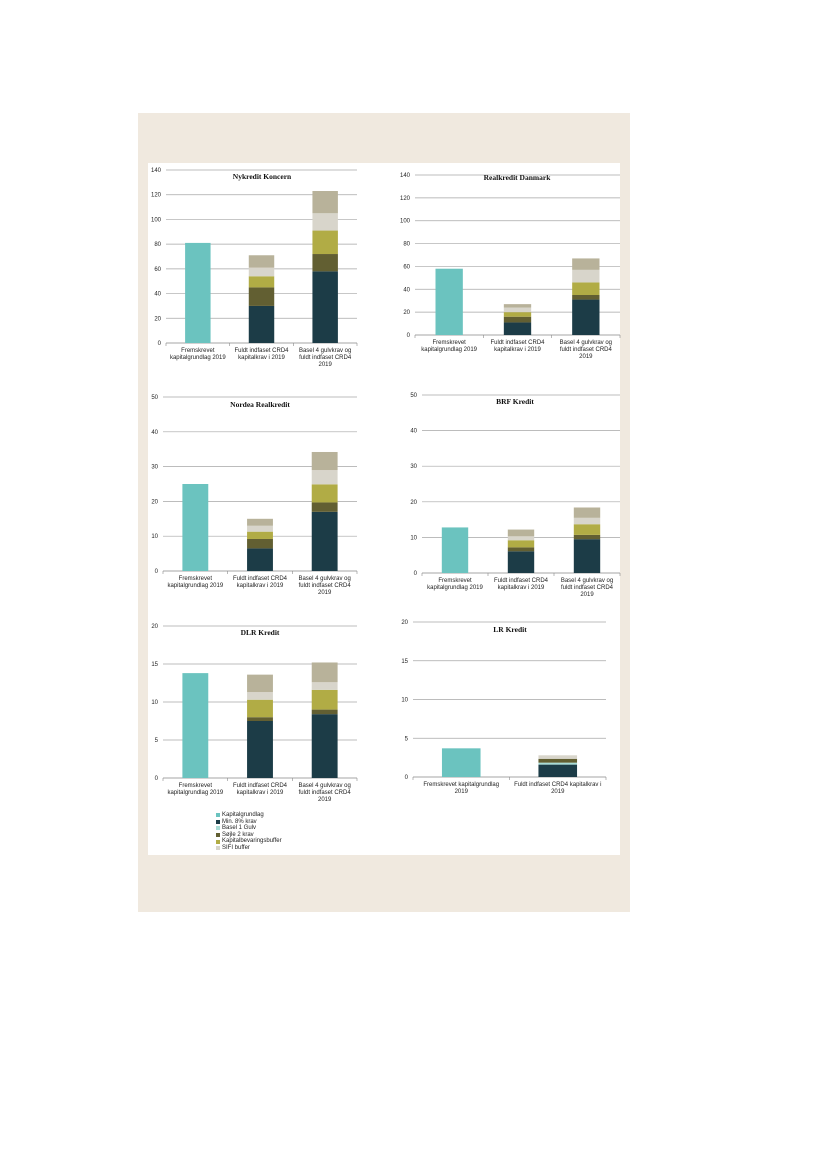  I want to click on chart-title: Nykredit Koncern, so click(262, 176).